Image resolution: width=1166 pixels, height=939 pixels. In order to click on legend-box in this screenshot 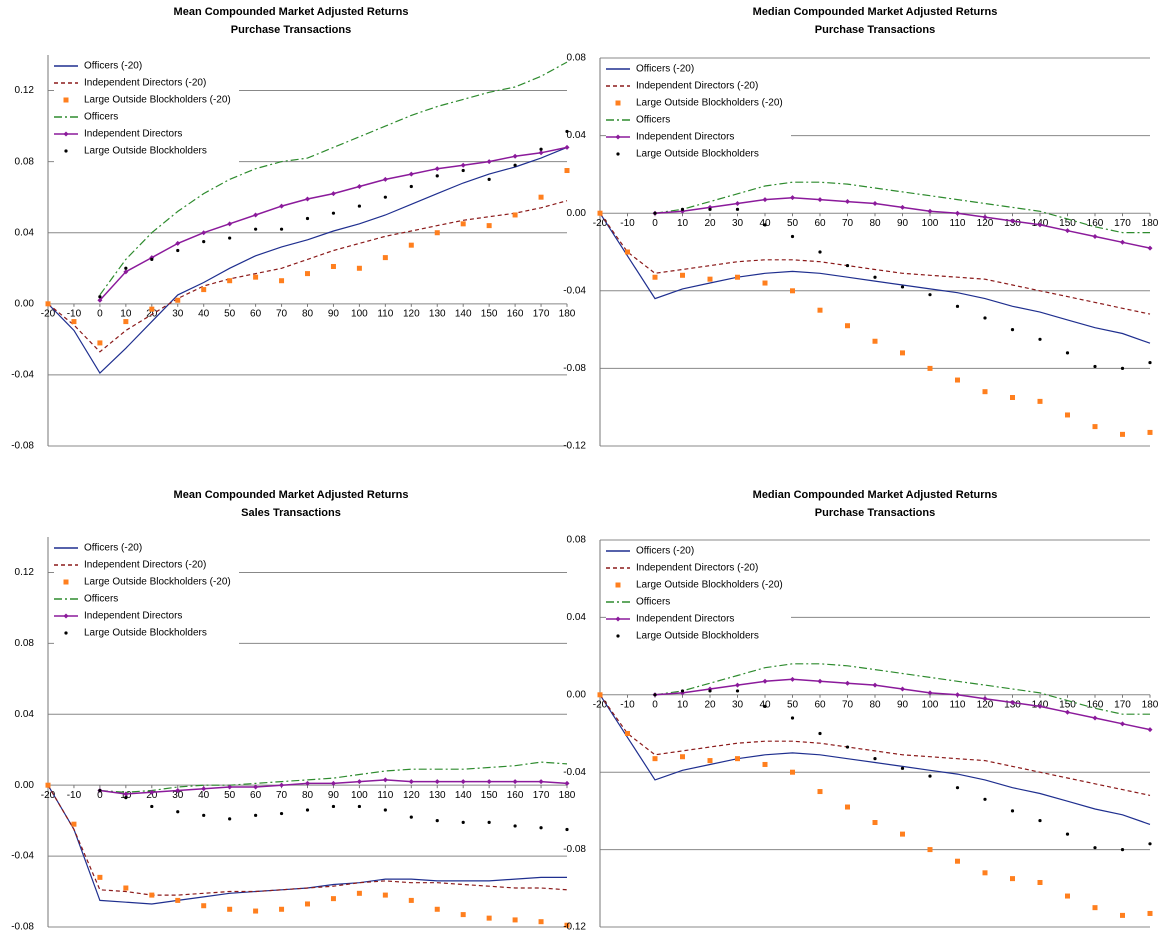, I will do `click(146, 110)`.